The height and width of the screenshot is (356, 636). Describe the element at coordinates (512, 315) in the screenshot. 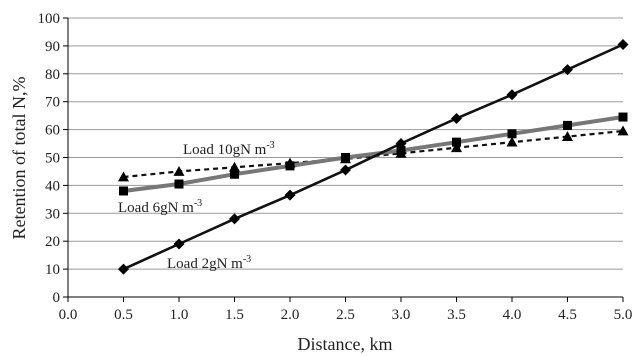

I see `x-tick-label: 4.0` at that location.